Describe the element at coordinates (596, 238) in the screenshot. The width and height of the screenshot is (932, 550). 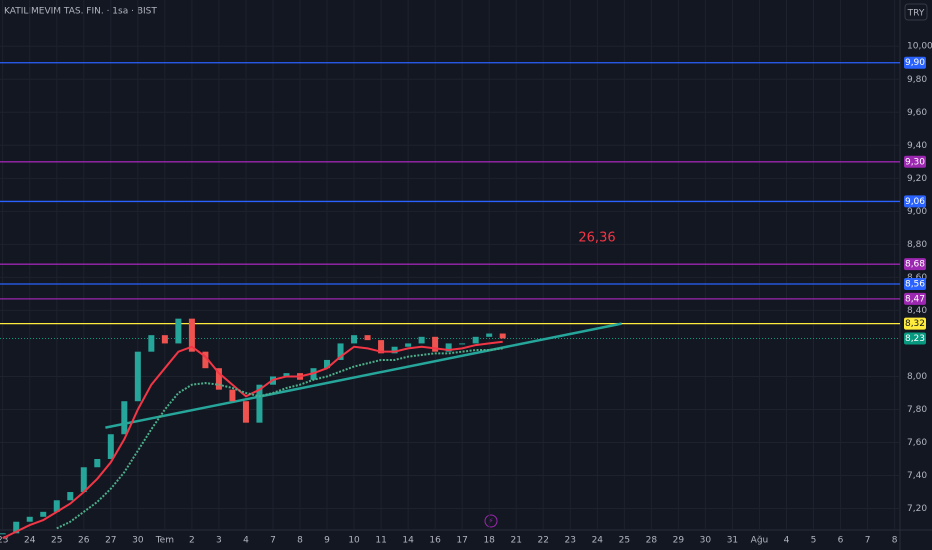
I see `annotation: 26,36` at that location.